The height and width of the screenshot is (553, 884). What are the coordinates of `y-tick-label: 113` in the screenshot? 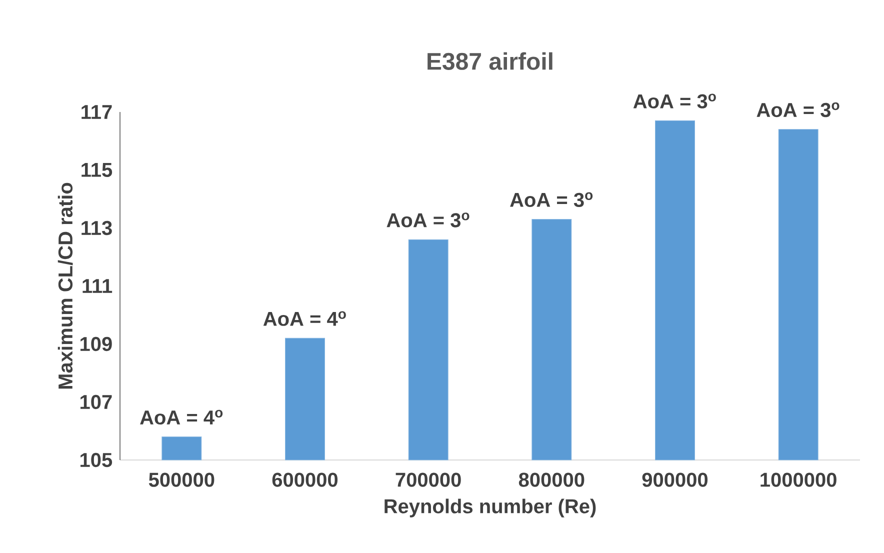 It's located at (97, 228).